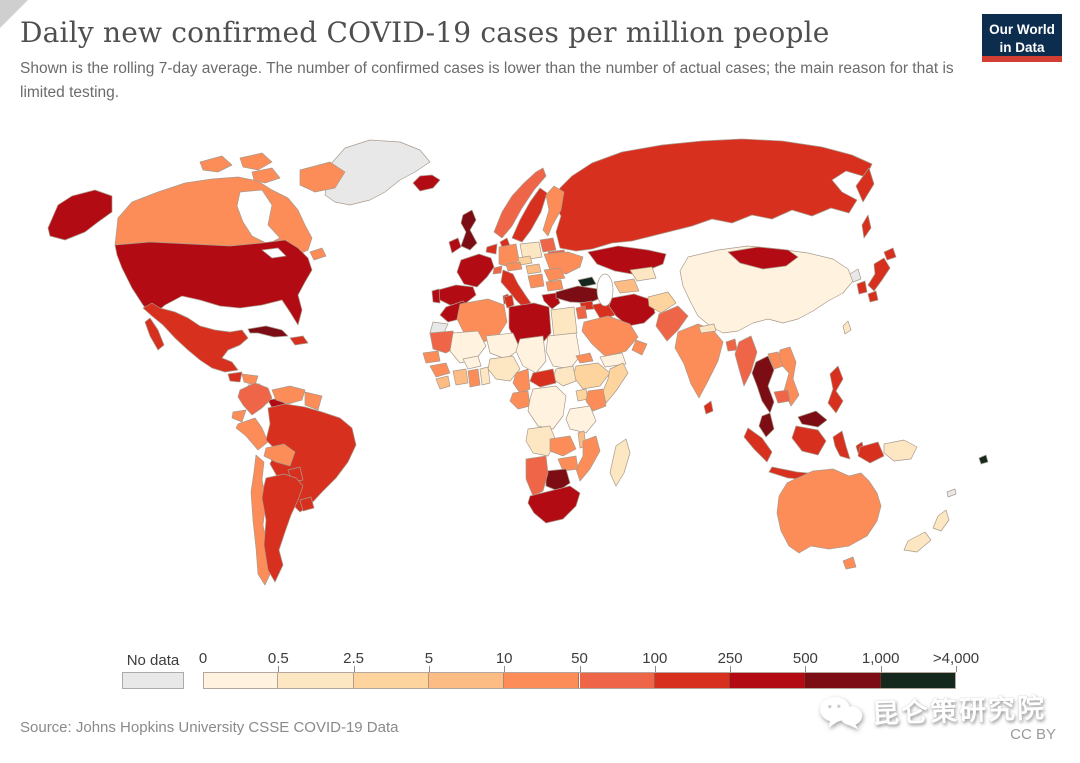 This screenshot has width=1080, height=763. I want to click on country-south-sudan, so click(564, 376).